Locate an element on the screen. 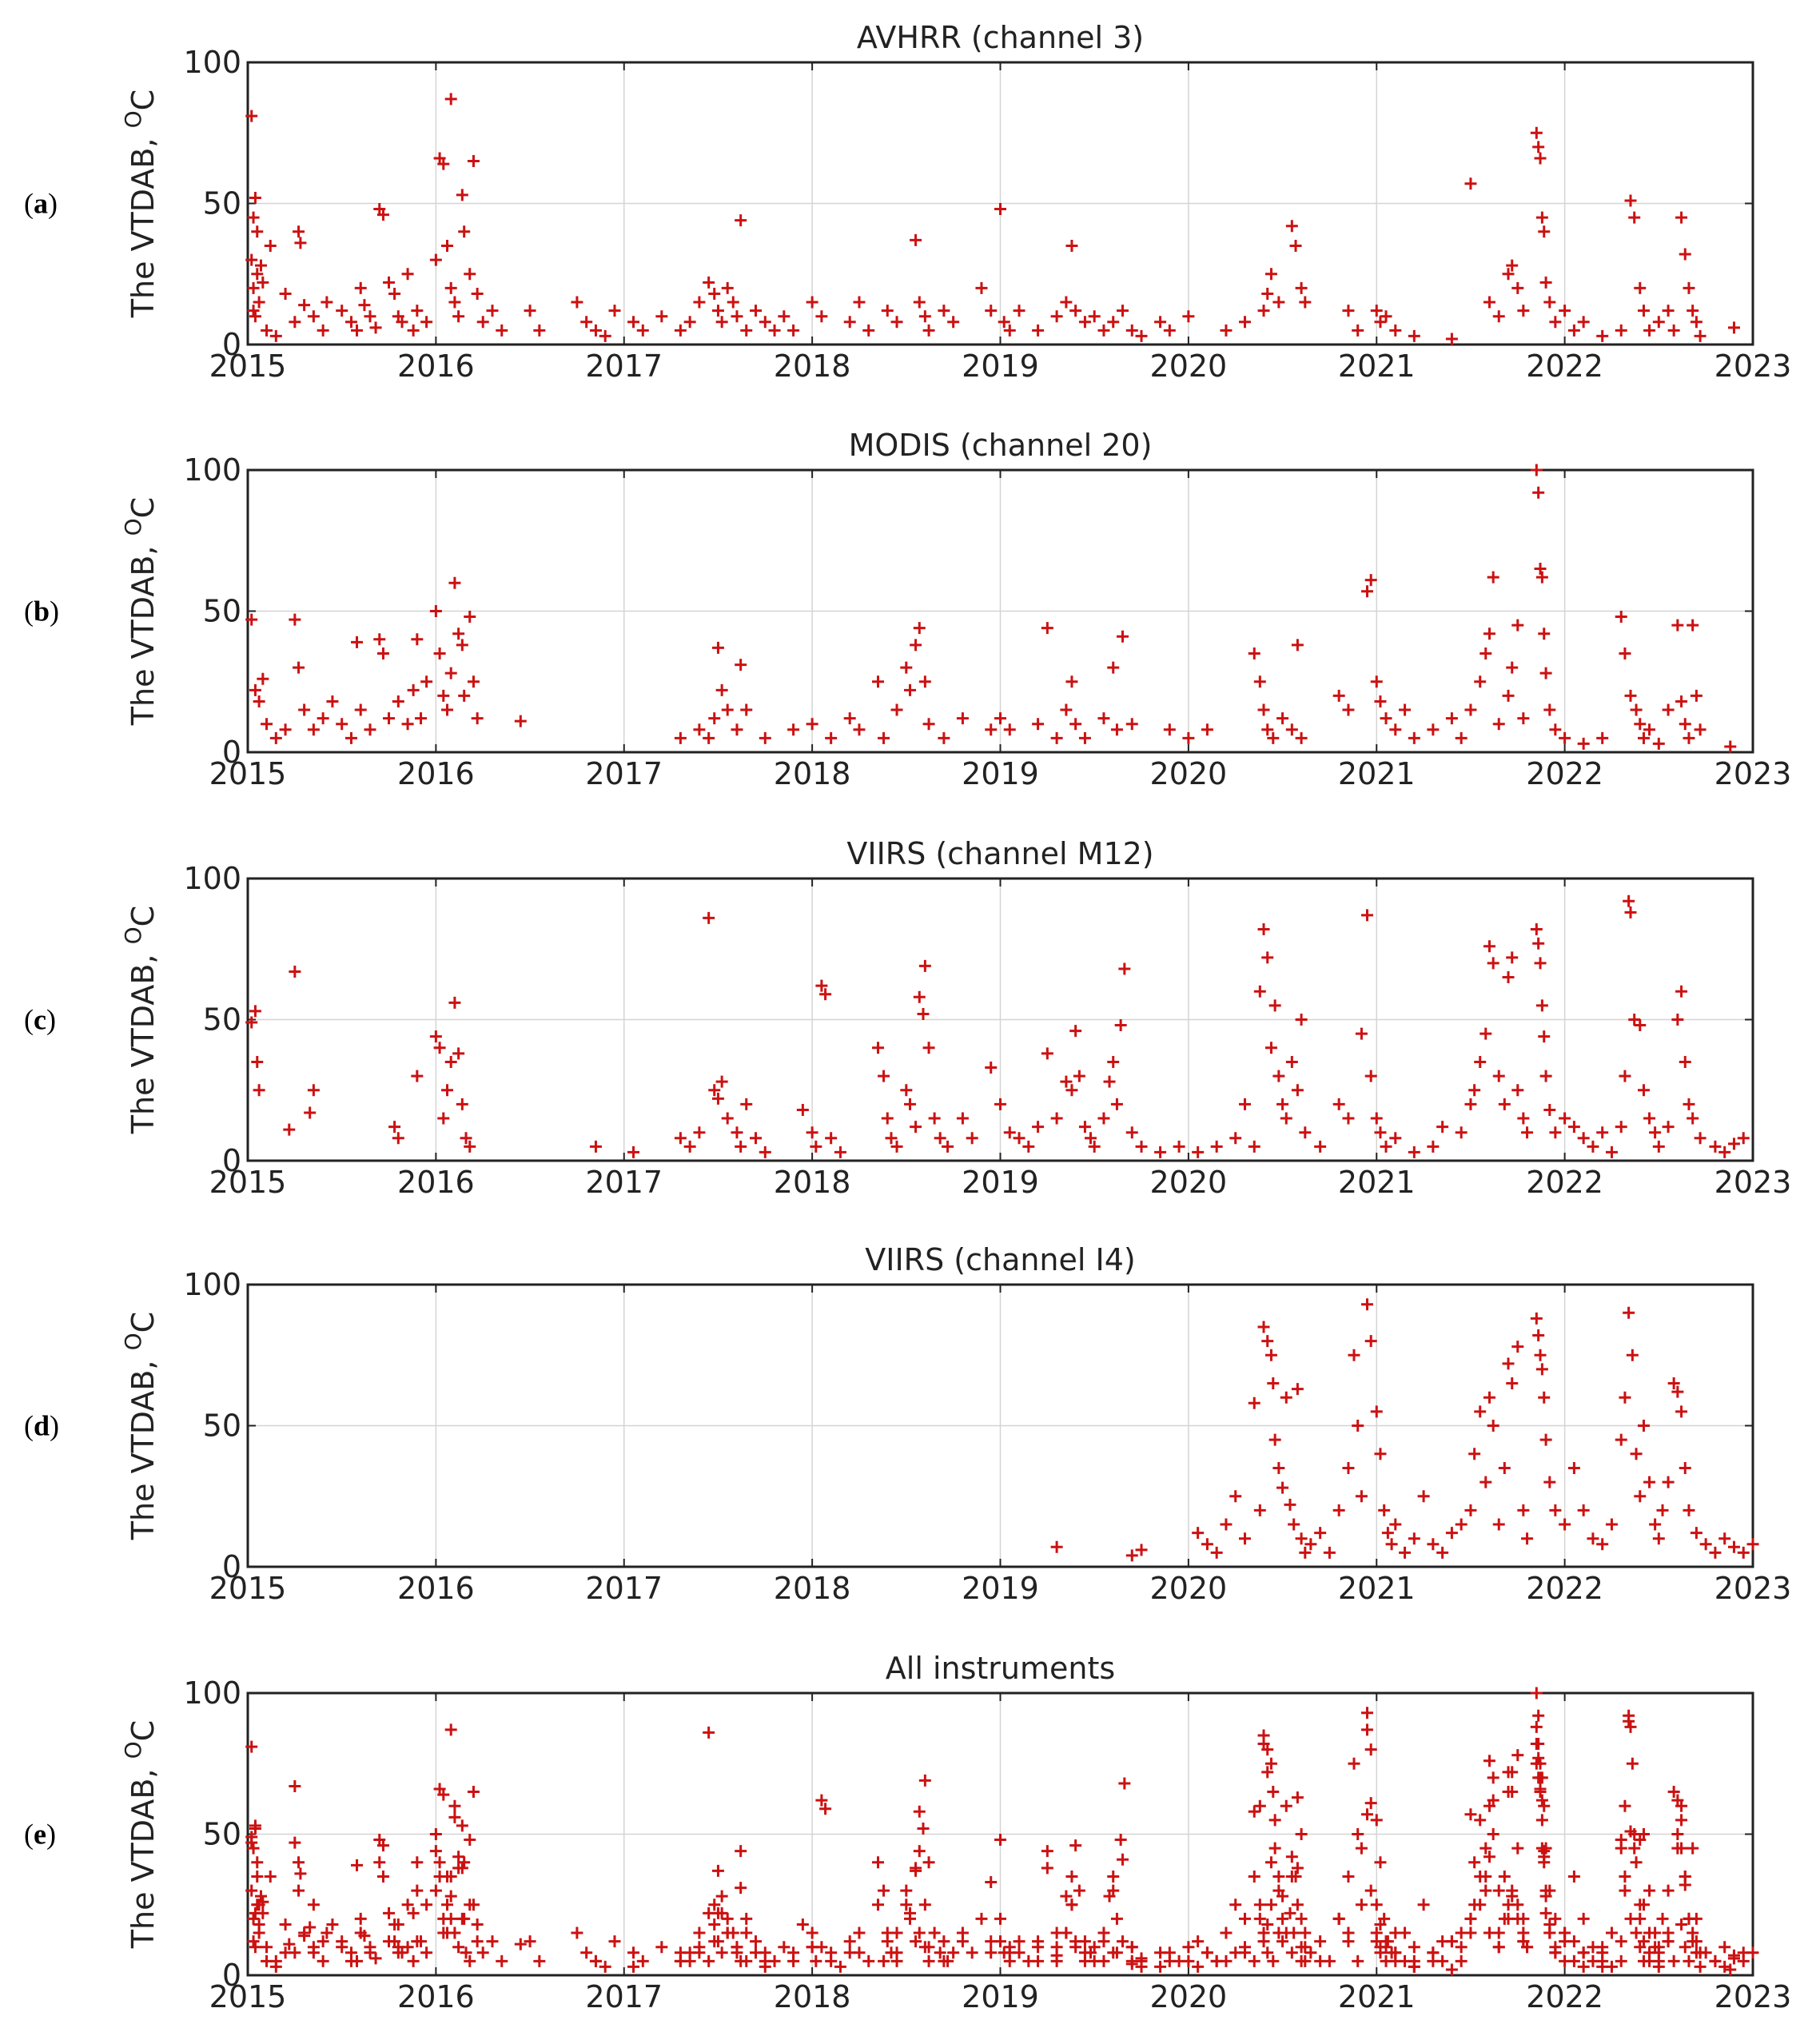 This screenshot has width=1820, height=2036. x-tick-label: 2017 is located at coordinates (624, 774).